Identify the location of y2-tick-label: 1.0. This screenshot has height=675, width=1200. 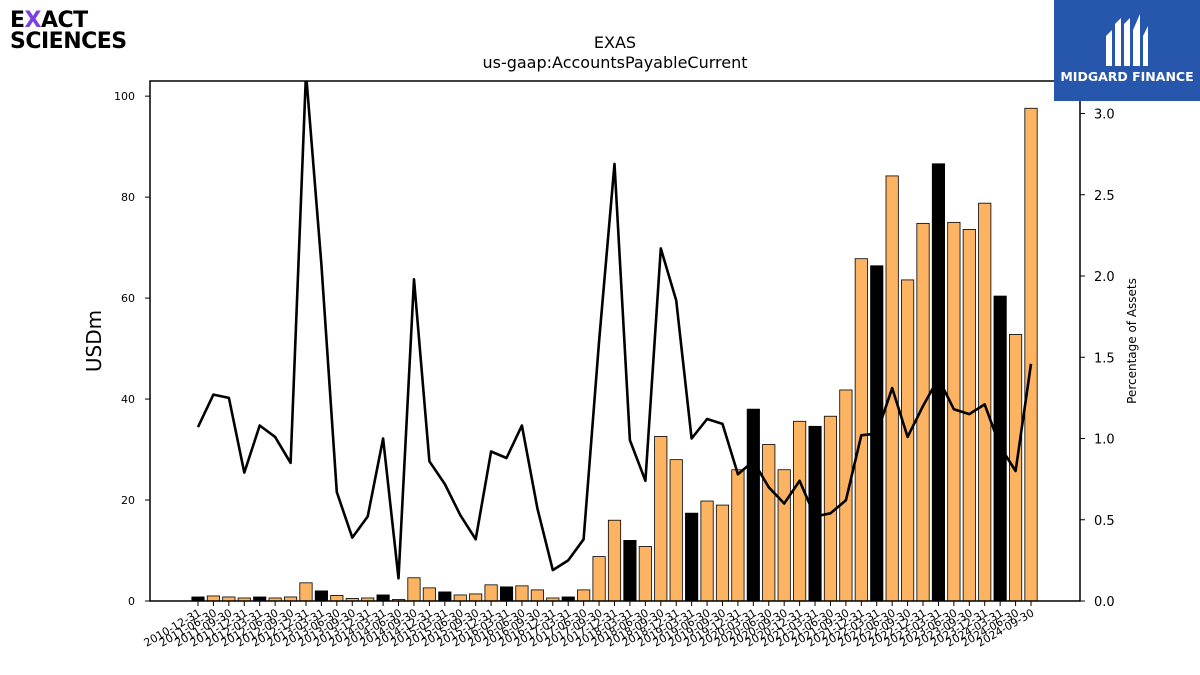
(1104, 440).